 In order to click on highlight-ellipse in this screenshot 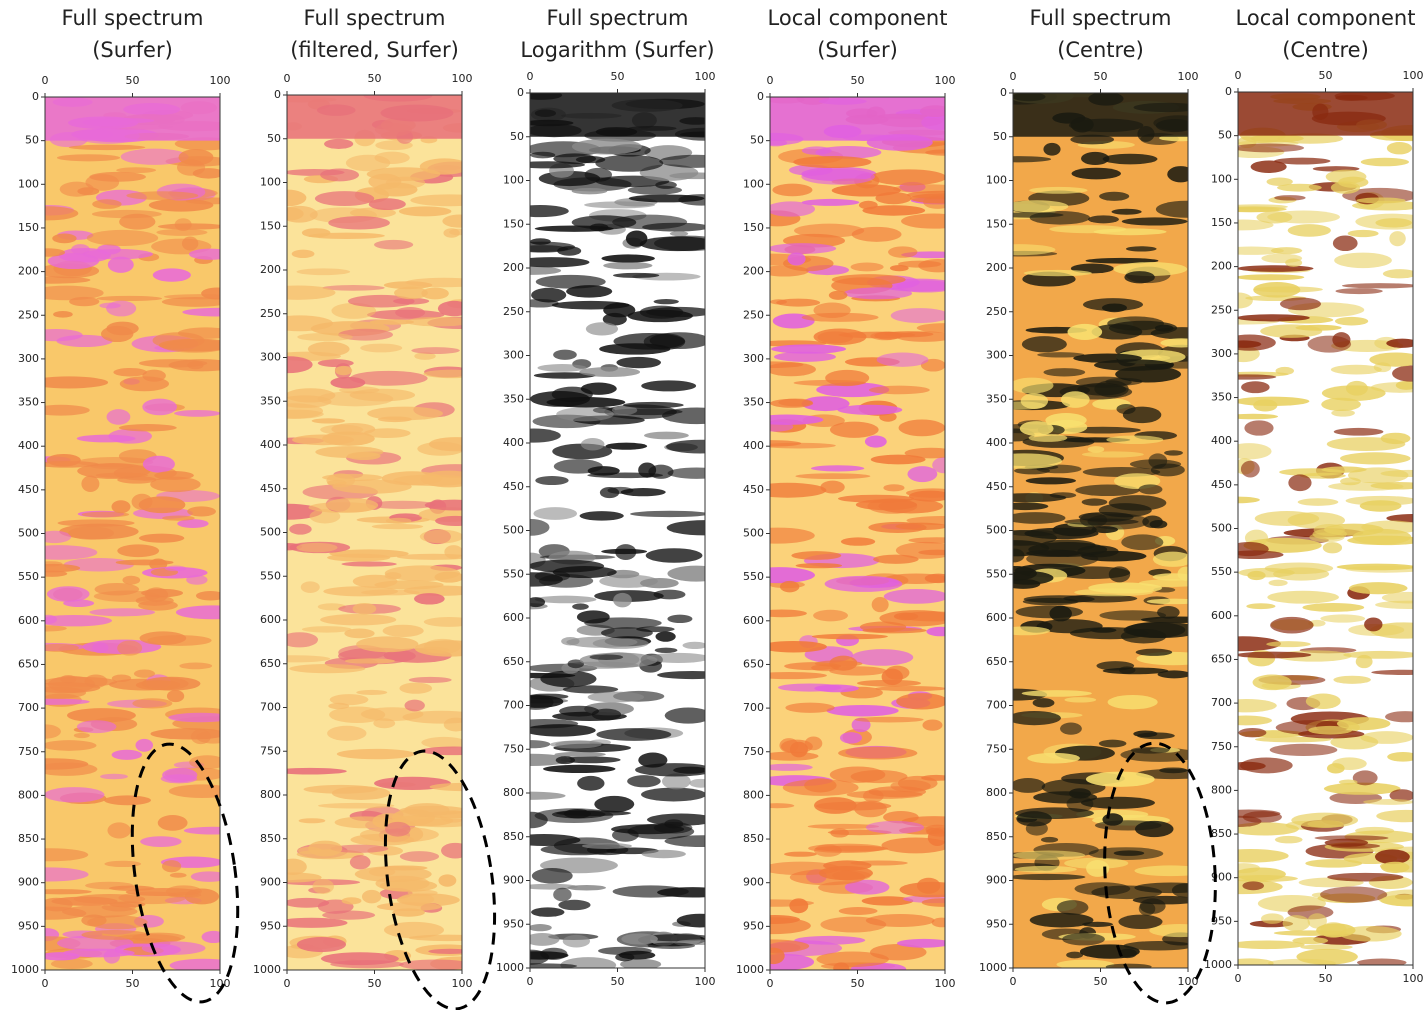, I will do `click(185, 873)`.